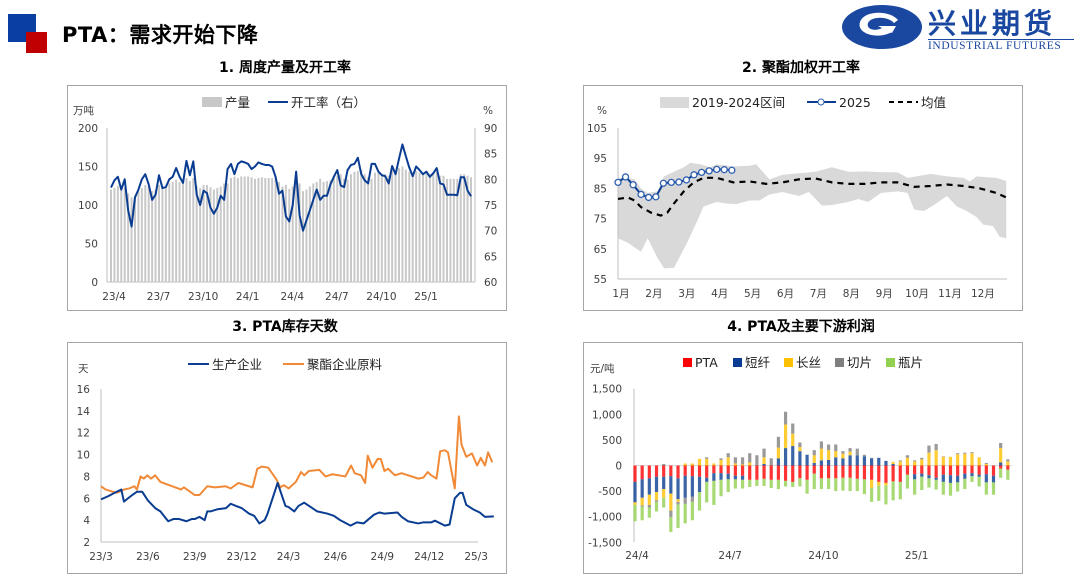 The height and width of the screenshot is (577, 1080). I want to click on logo-text-en: INDUSTRIAL FUTURES, so click(995, 46).